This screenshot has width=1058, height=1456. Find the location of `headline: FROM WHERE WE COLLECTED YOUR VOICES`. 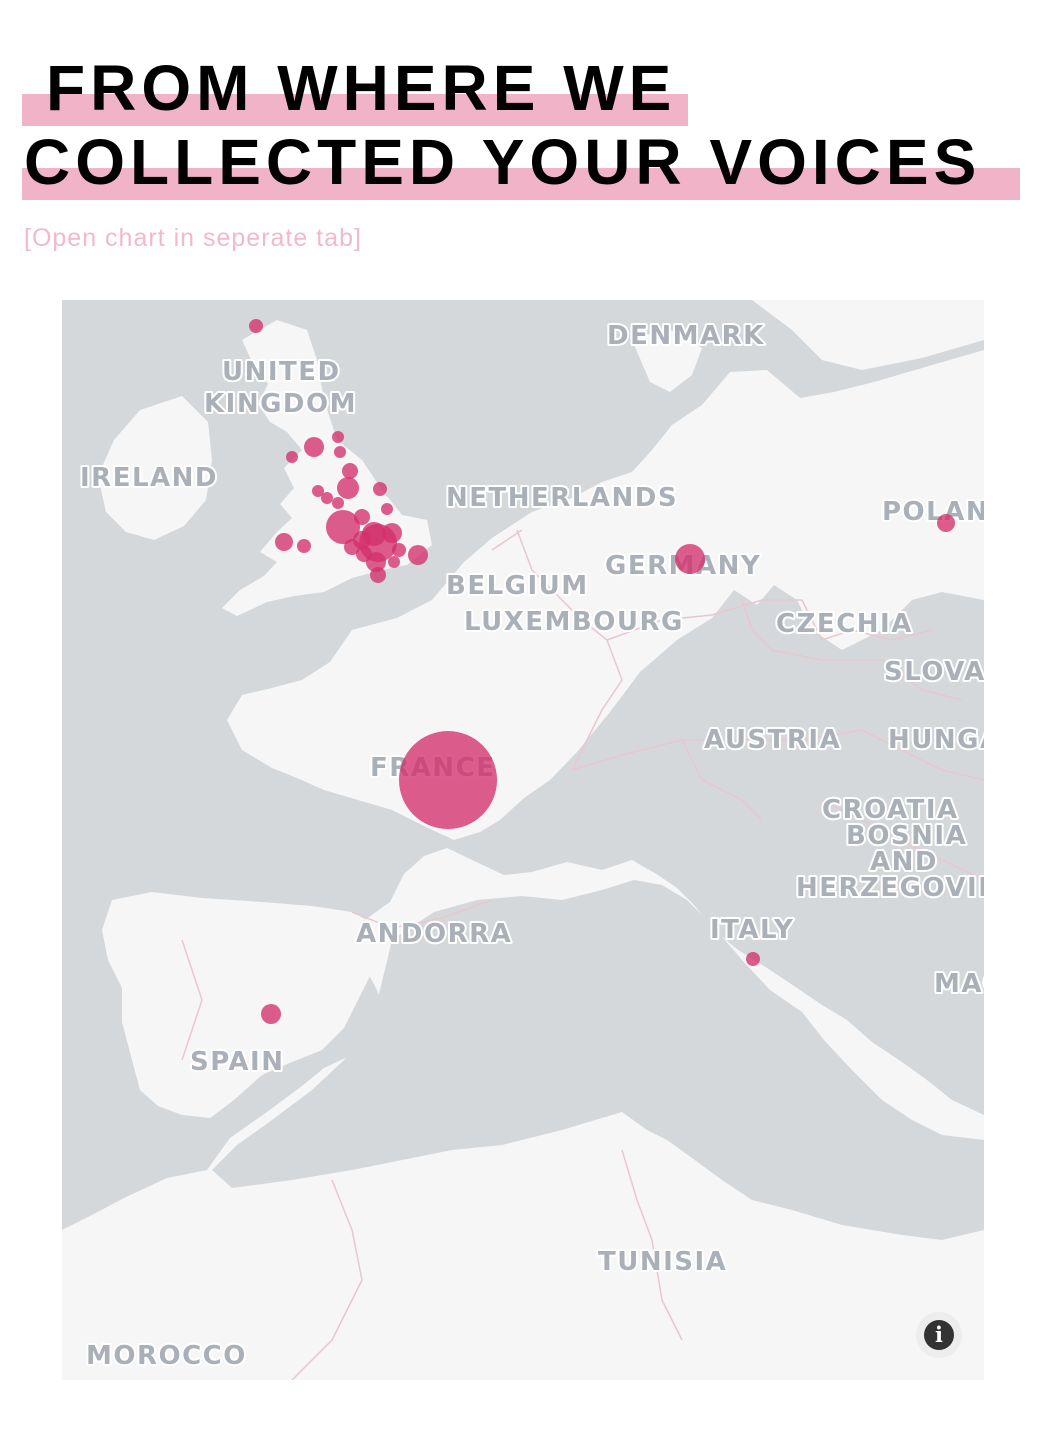

headline: FROM WHERE WE COLLECTED YOUR VOICES is located at coordinates (529, 105).